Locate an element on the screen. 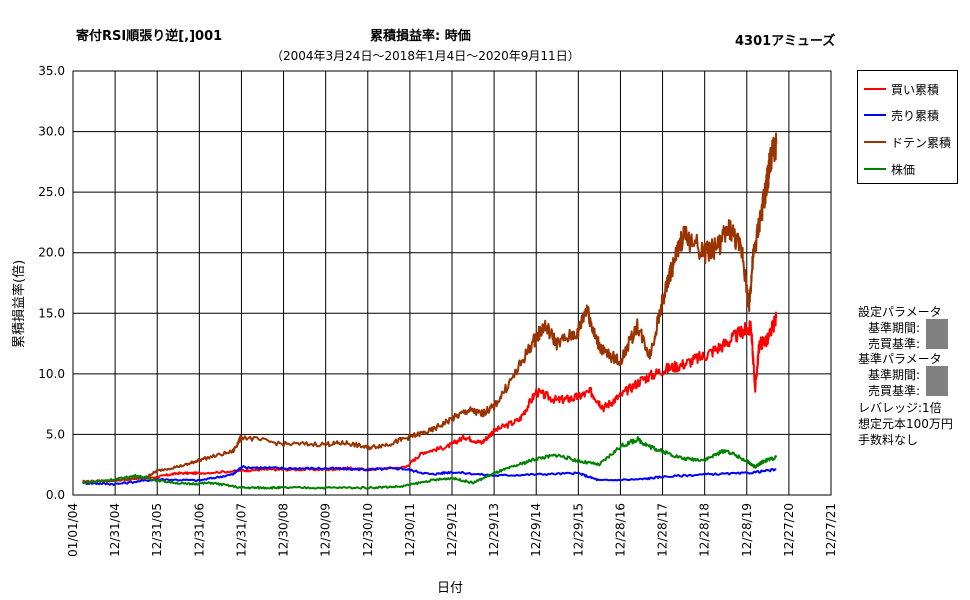  param-base-title: 基準パラメータ is located at coordinates (900, 359).